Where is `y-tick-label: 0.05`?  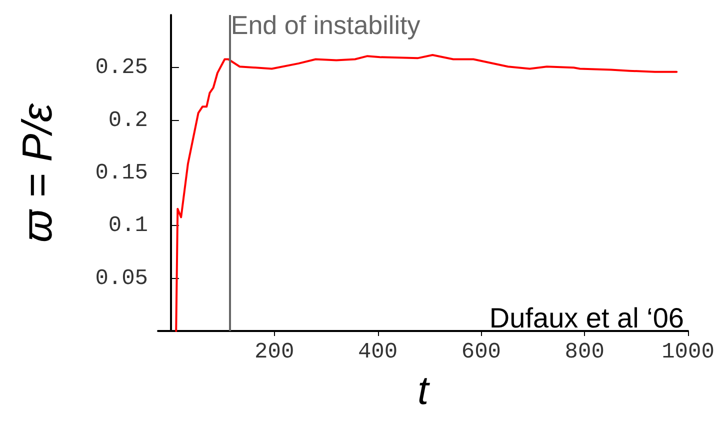
y-tick-label: 0.05 is located at coordinates (121, 278).